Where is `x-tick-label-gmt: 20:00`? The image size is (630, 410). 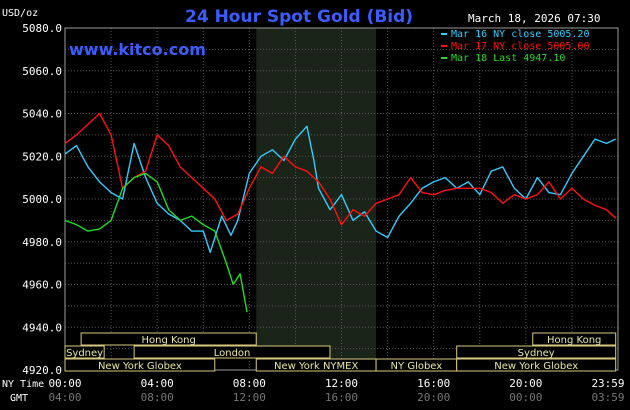
x-tick-label-gmt: 20:00 is located at coordinates (433, 397).